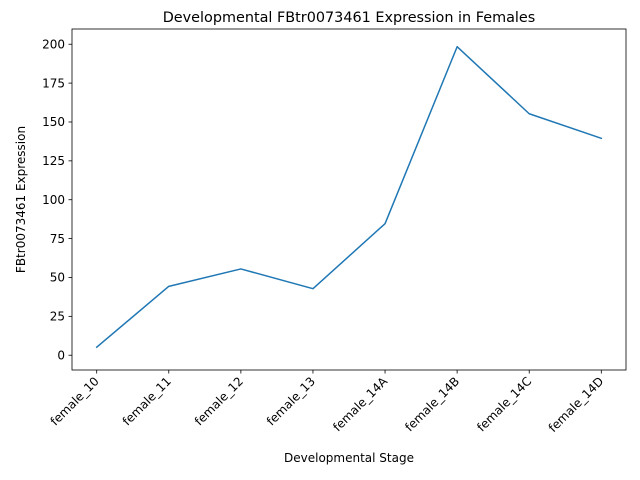 The image size is (640, 480). Describe the element at coordinates (57, 317) in the screenshot. I see `y-tick-label: 25` at that location.